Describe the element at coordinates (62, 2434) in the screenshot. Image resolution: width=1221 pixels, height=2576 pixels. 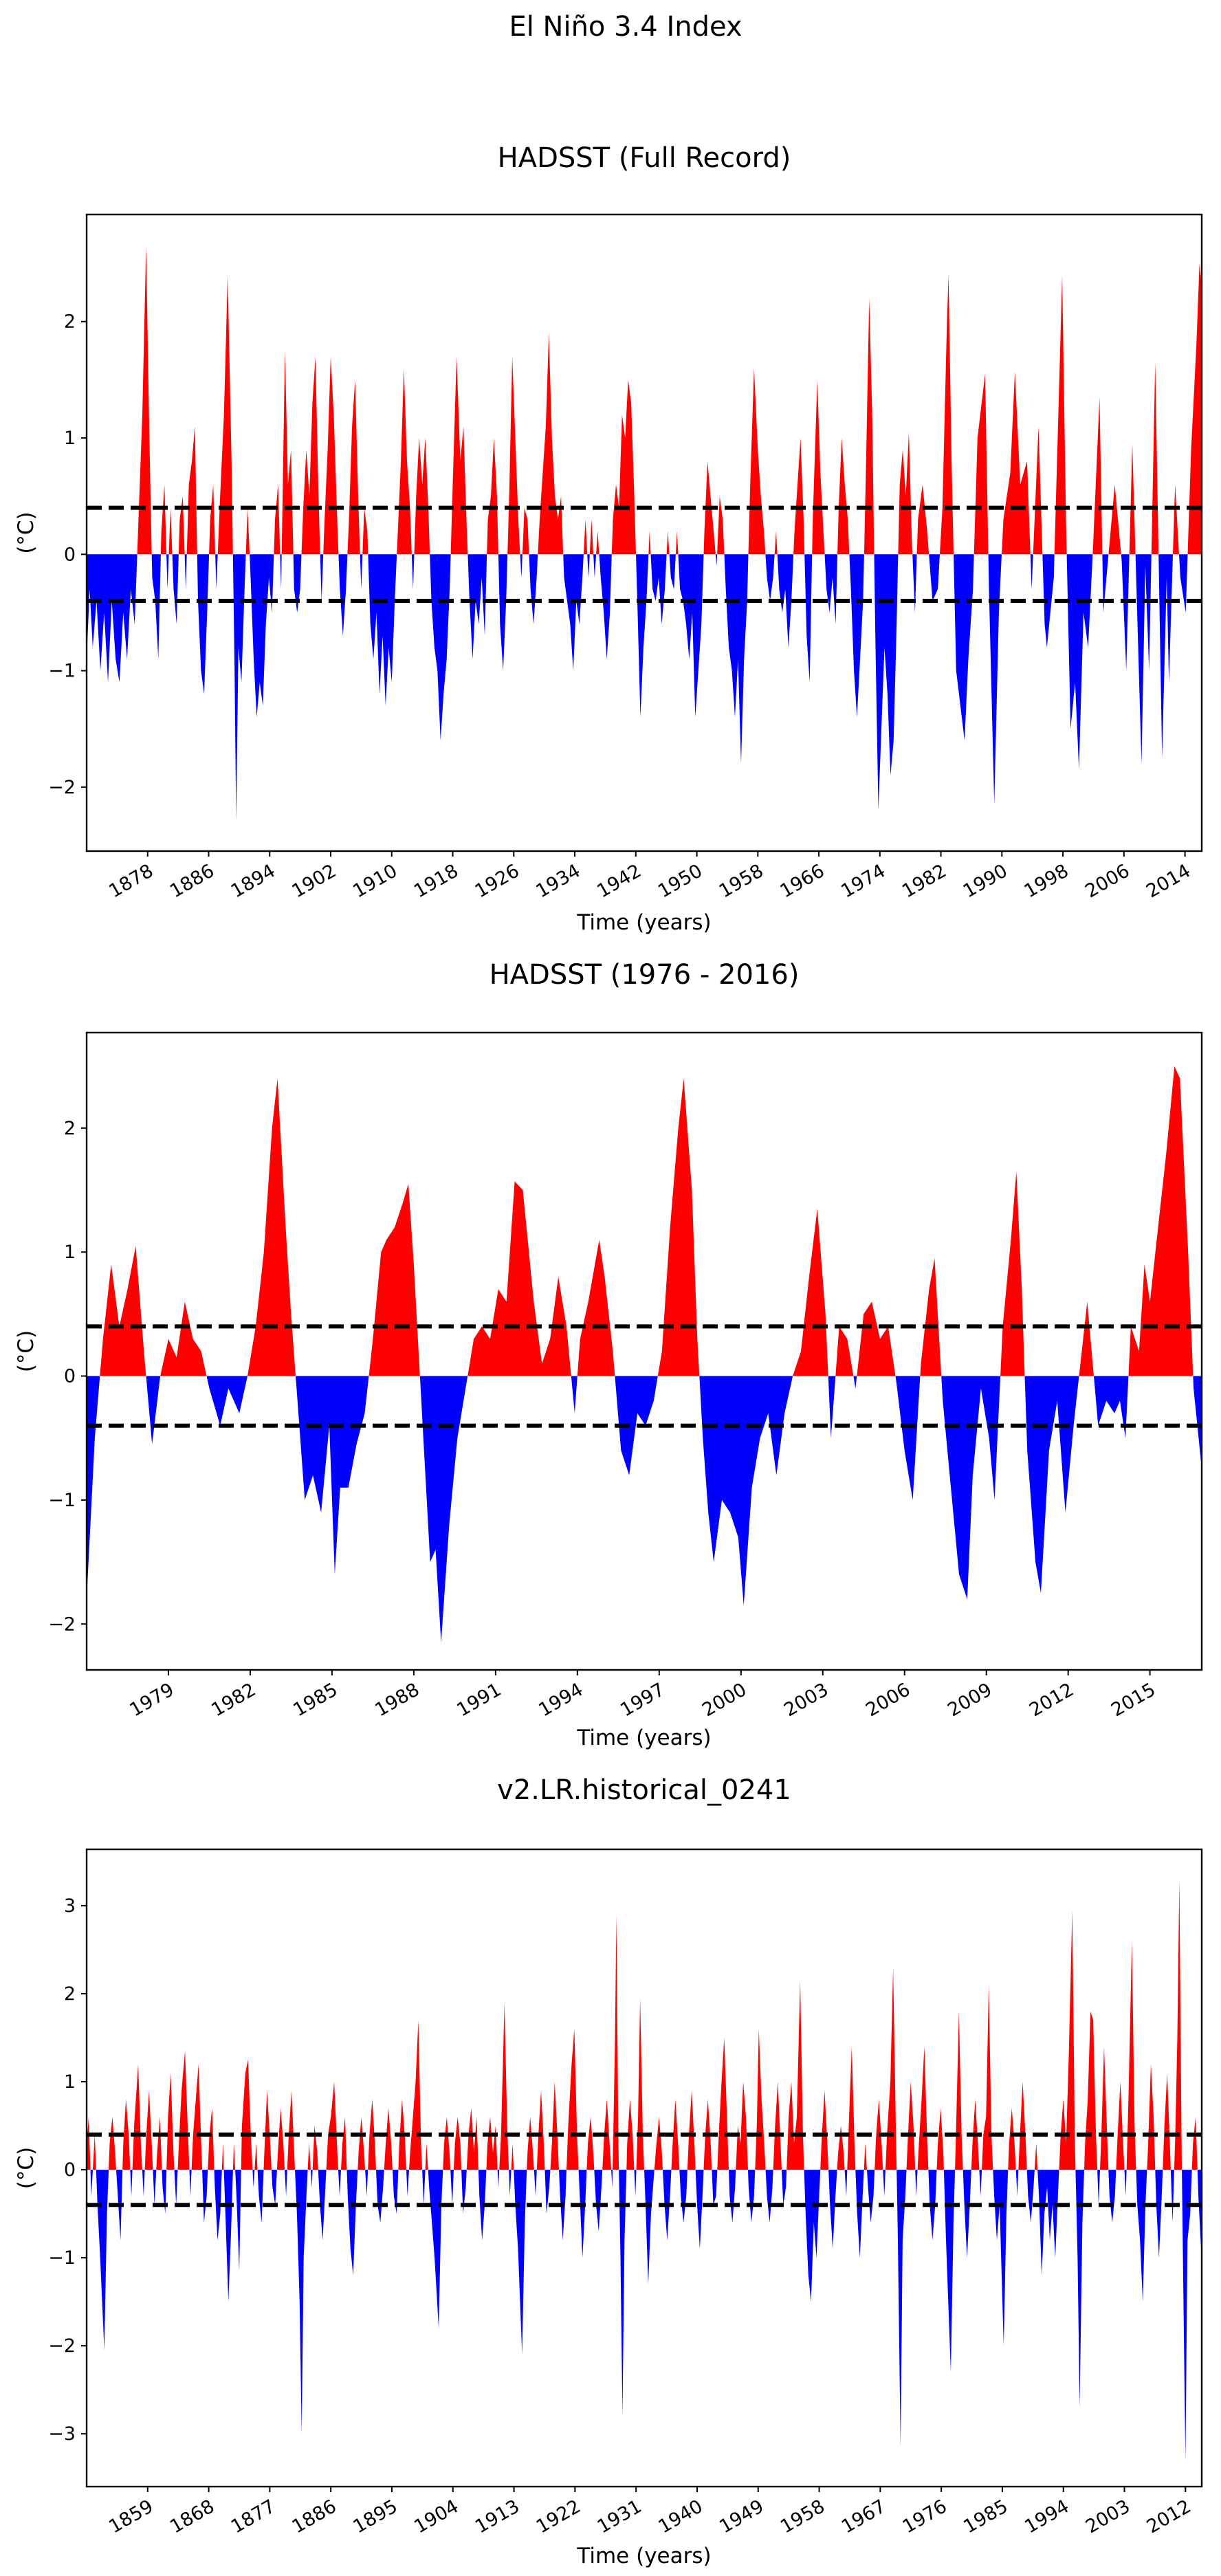
I see `y-tick-label: −3` at that location.